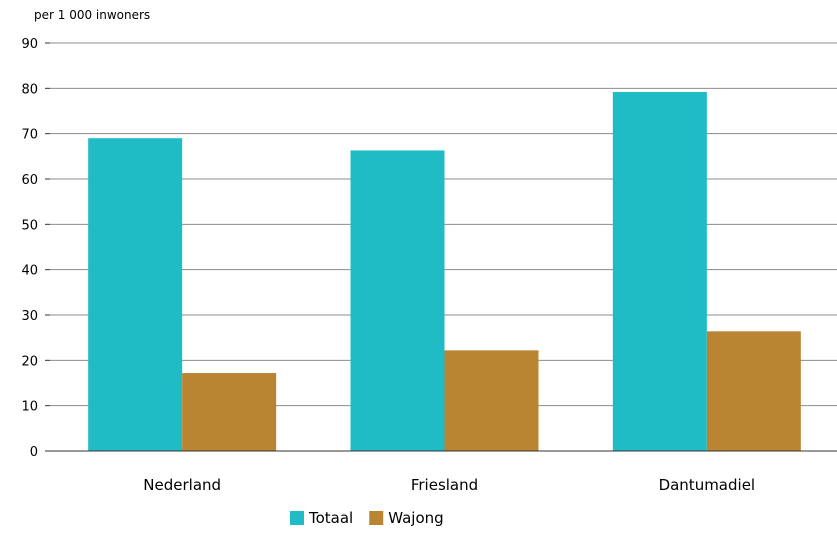 This screenshot has width=837, height=538. What do you see at coordinates (92, 15) in the screenshot?
I see `y-unit-label: per 1 000 inwoners` at bounding box center [92, 15].